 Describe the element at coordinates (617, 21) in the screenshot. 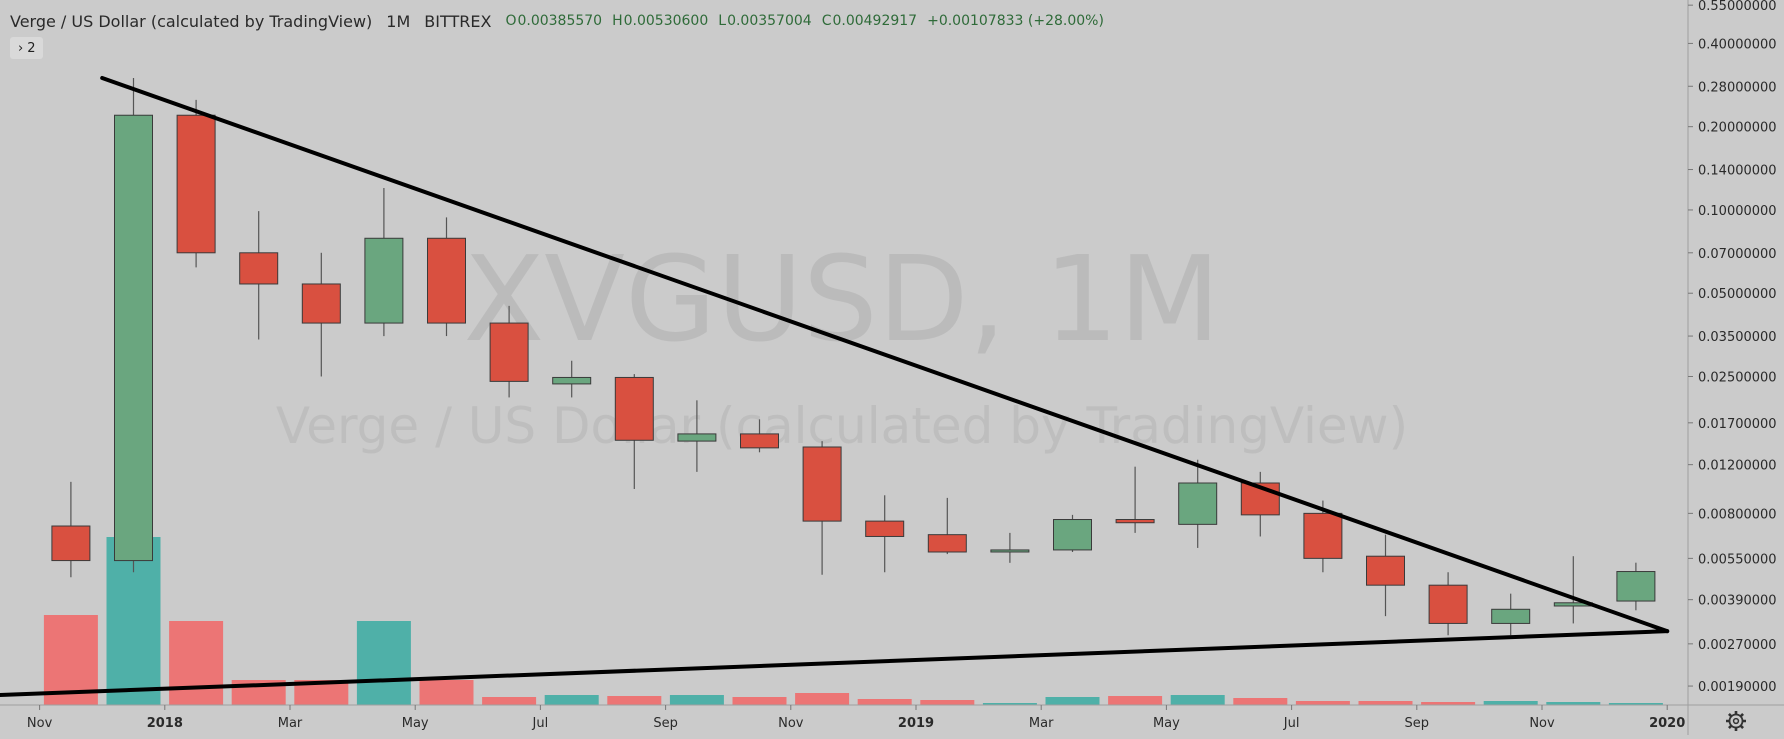

I see `high-label: H` at that location.